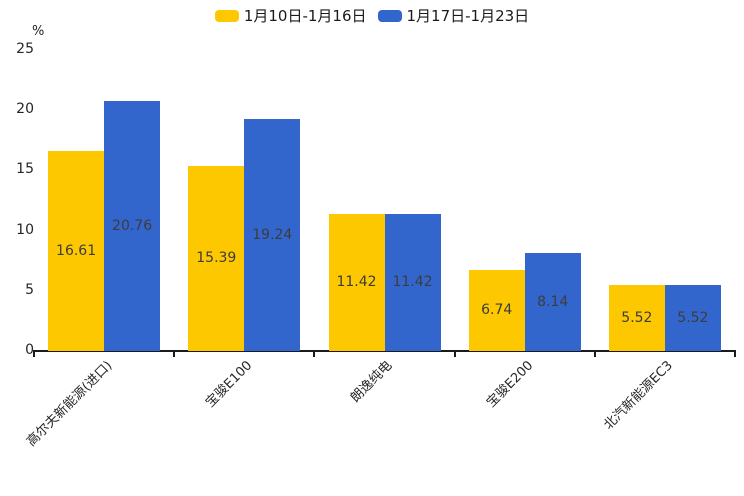  I want to click on x-tick-label: 宝骏E100, so click(229, 384).